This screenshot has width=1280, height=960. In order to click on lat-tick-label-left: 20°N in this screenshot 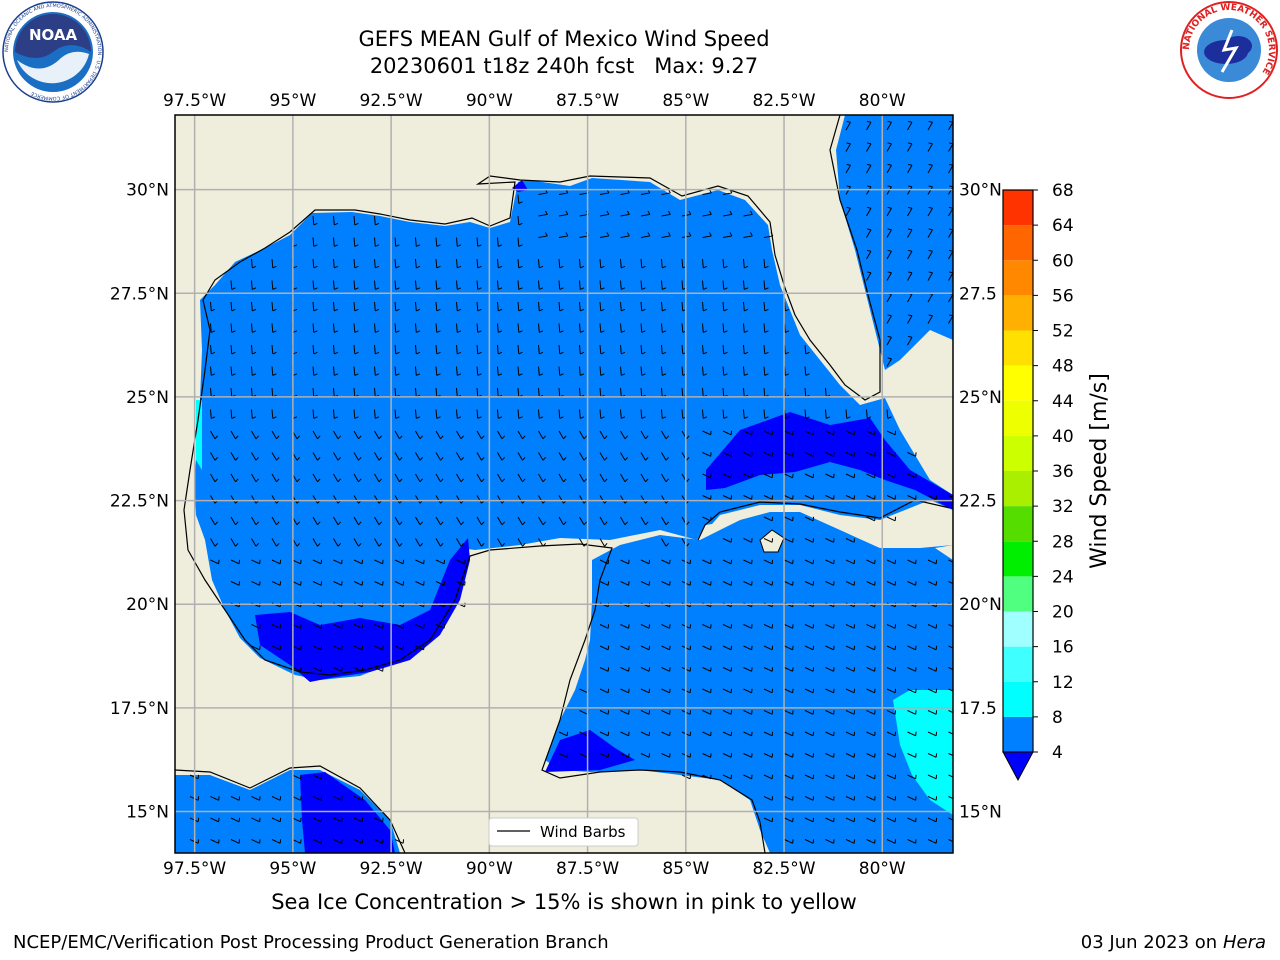, I will do `click(147, 605)`.